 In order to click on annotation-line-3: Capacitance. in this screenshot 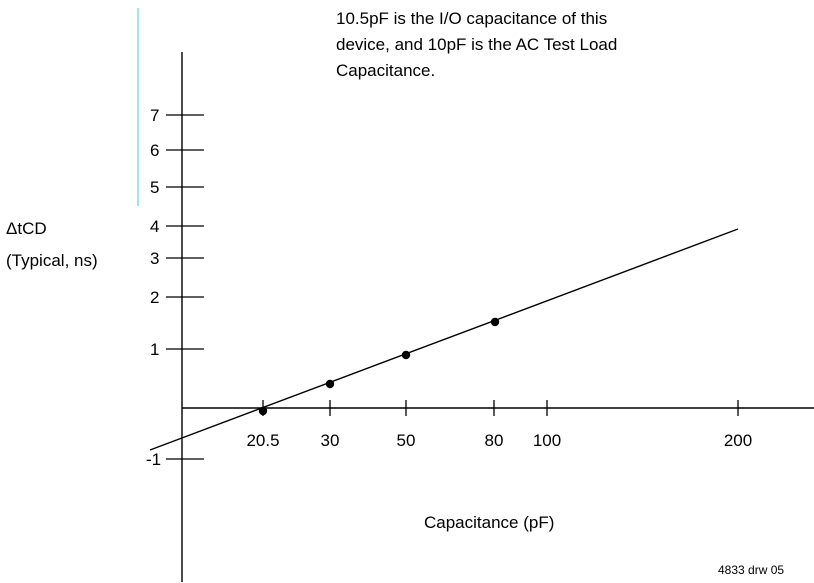, I will do `click(385, 70)`.